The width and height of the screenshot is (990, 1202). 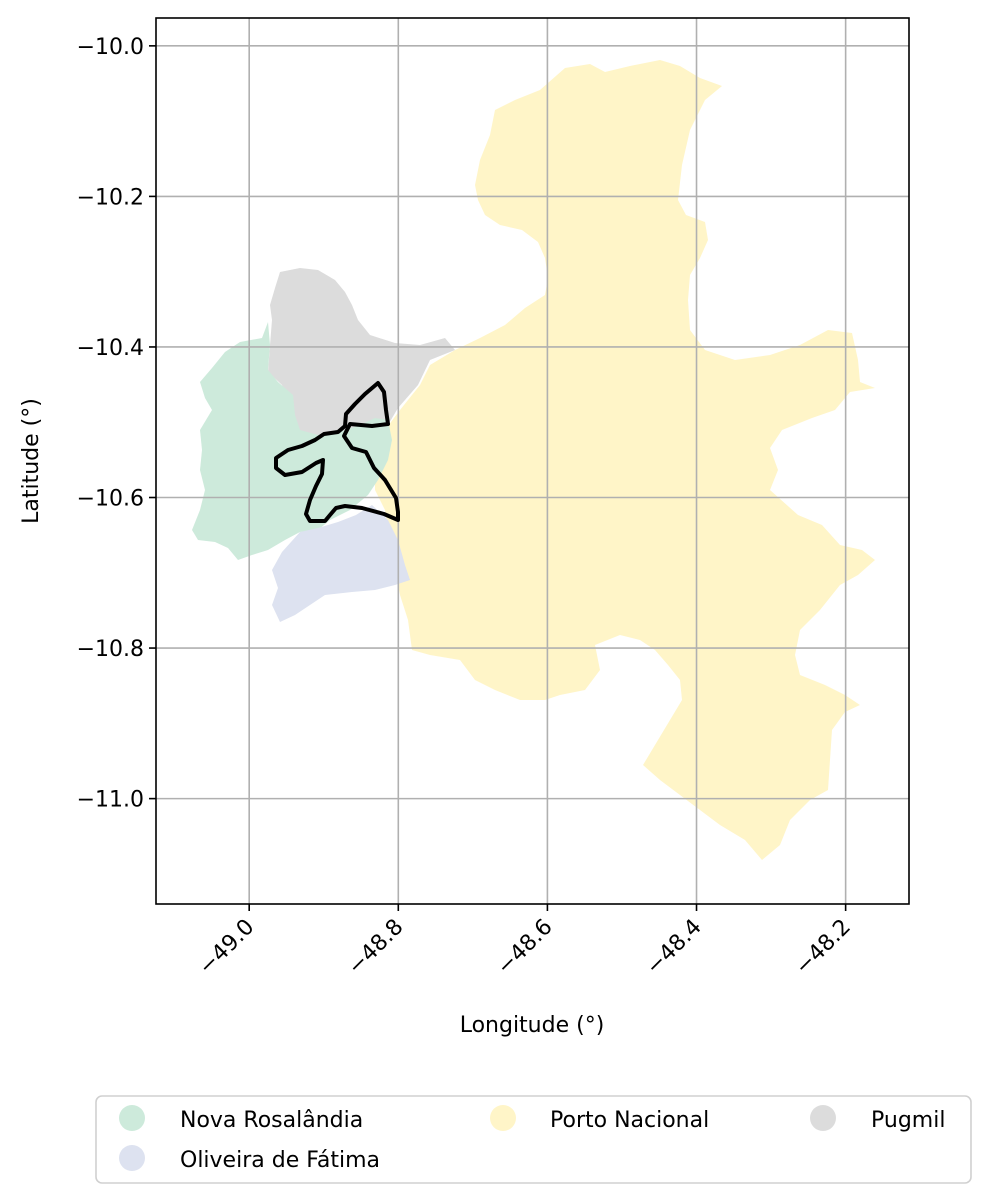 What do you see at coordinates (110, 499) in the screenshot?
I see `y-tick-label: −10.6` at bounding box center [110, 499].